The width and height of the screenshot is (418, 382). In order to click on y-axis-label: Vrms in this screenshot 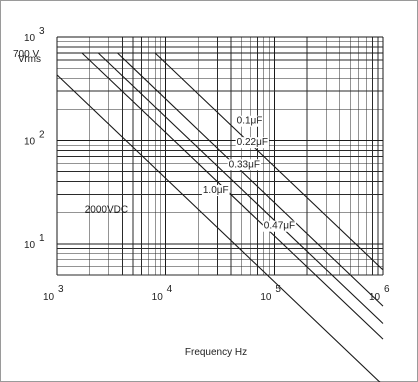, I will do `click(29, 59)`.